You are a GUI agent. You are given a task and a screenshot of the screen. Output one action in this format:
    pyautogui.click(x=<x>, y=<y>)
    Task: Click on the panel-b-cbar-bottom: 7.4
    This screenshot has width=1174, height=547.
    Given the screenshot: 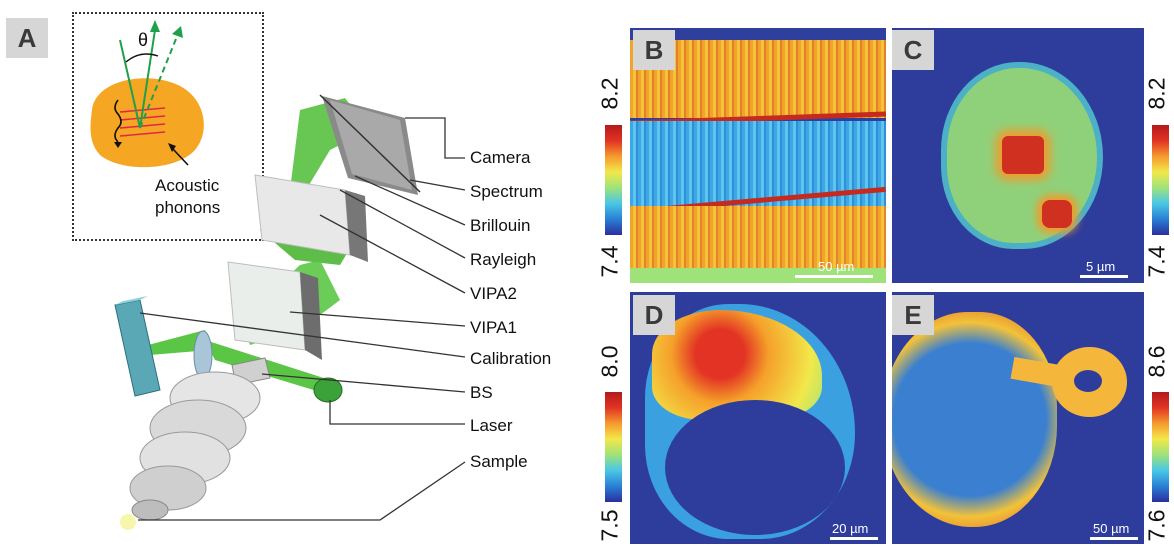 What is the action you would take?
    pyautogui.click(x=609, y=261)
    